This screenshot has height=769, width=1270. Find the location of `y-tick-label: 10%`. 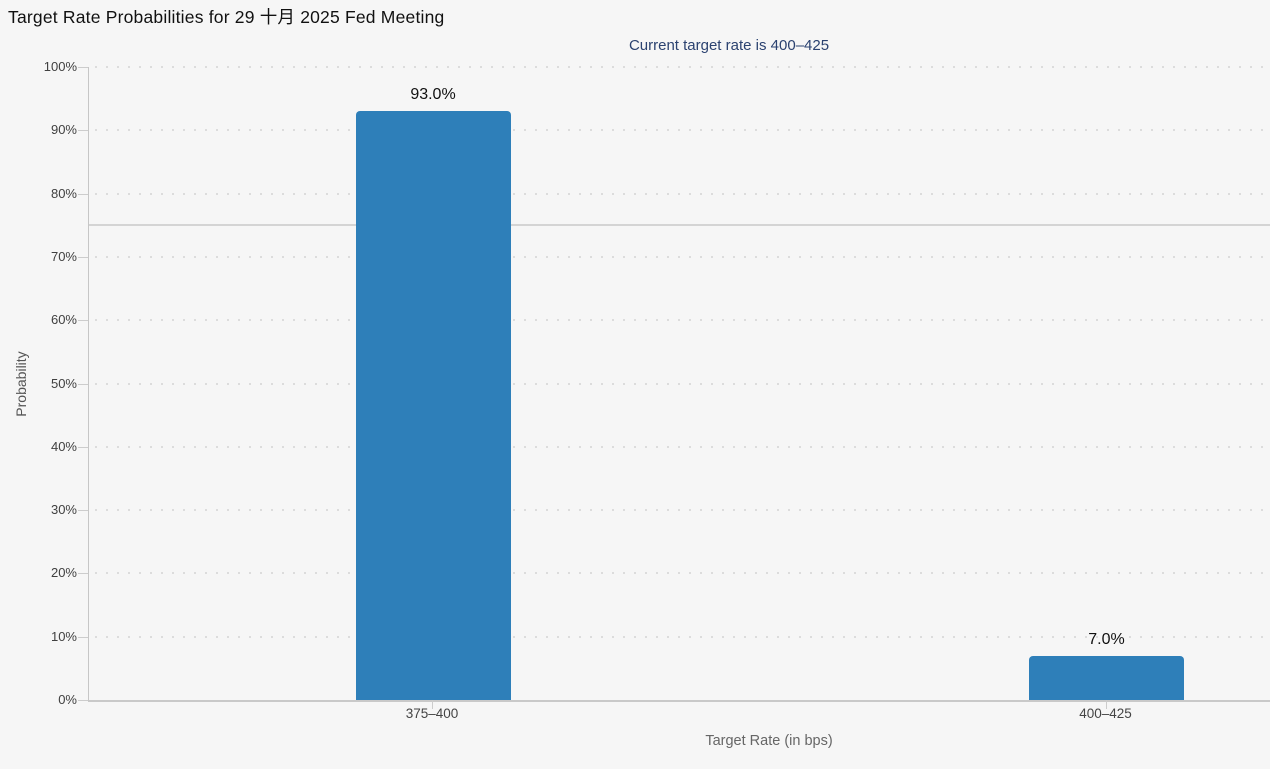

y-tick-label: 10% is located at coordinates (63, 636).